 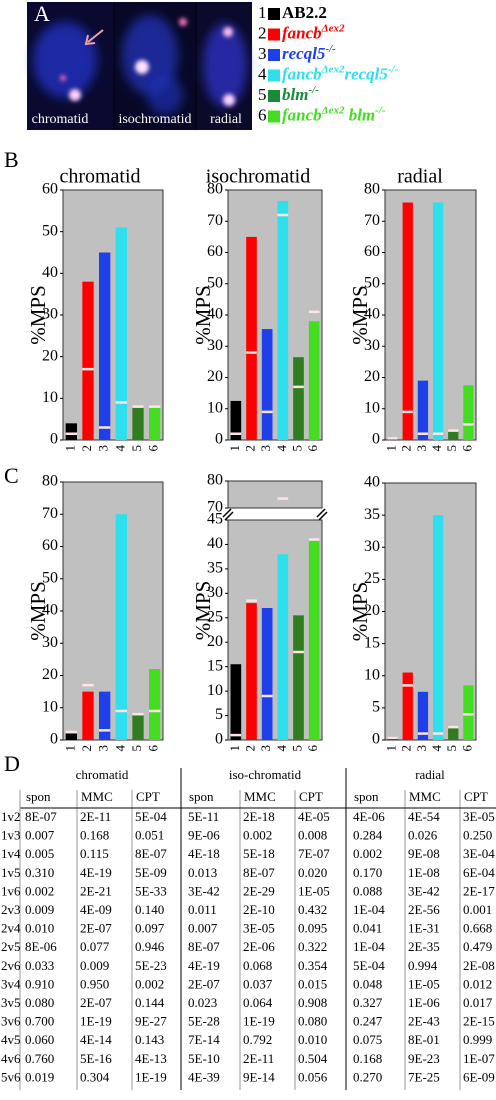 I want to click on table-cell: 0.008, so click(x=312, y=835).